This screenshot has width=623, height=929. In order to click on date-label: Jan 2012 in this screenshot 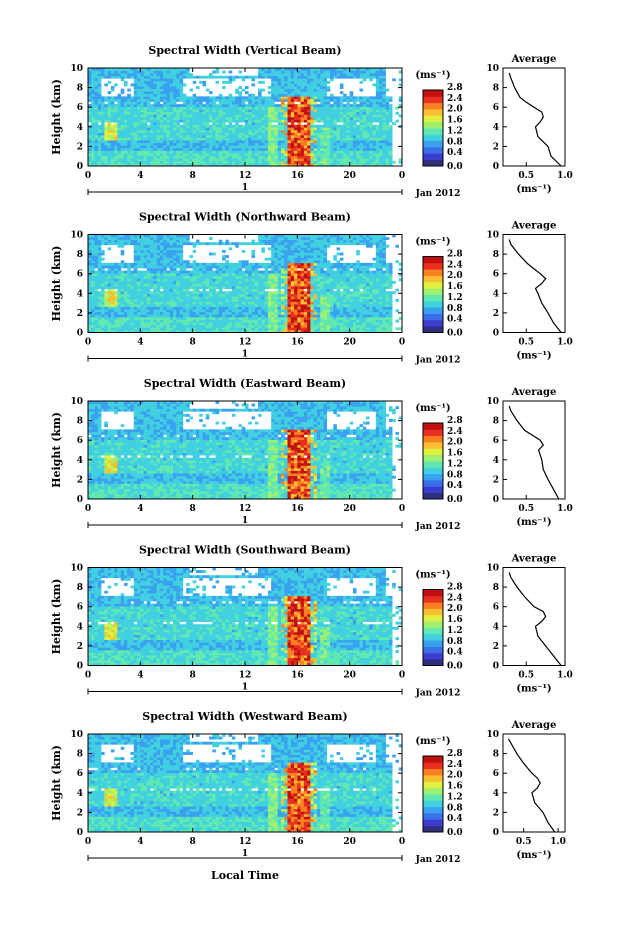, I will do `click(438, 194)`.